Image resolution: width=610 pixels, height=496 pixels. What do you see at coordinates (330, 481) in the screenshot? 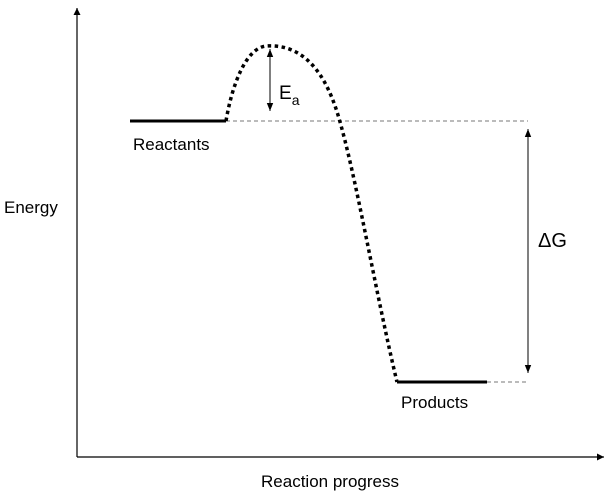
I see `x-axis-label: Reaction progress` at bounding box center [330, 481].